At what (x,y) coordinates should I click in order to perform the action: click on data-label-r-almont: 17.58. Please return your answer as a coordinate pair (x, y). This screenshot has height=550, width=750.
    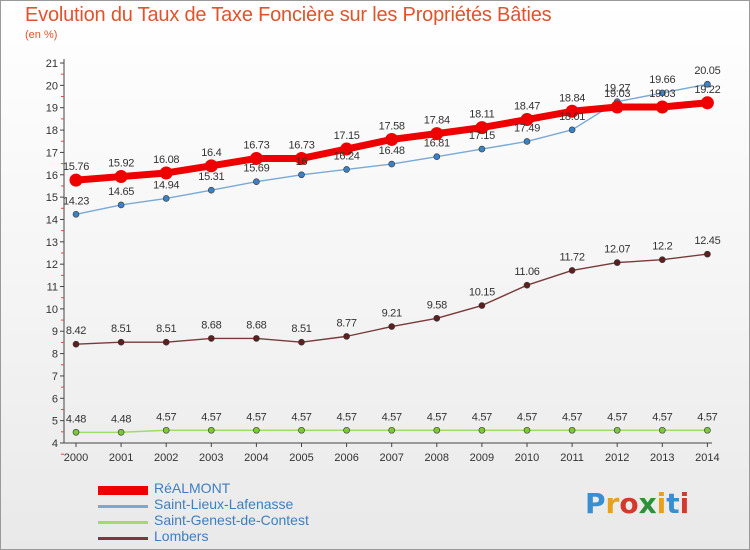
    Looking at the image, I should click on (392, 126).